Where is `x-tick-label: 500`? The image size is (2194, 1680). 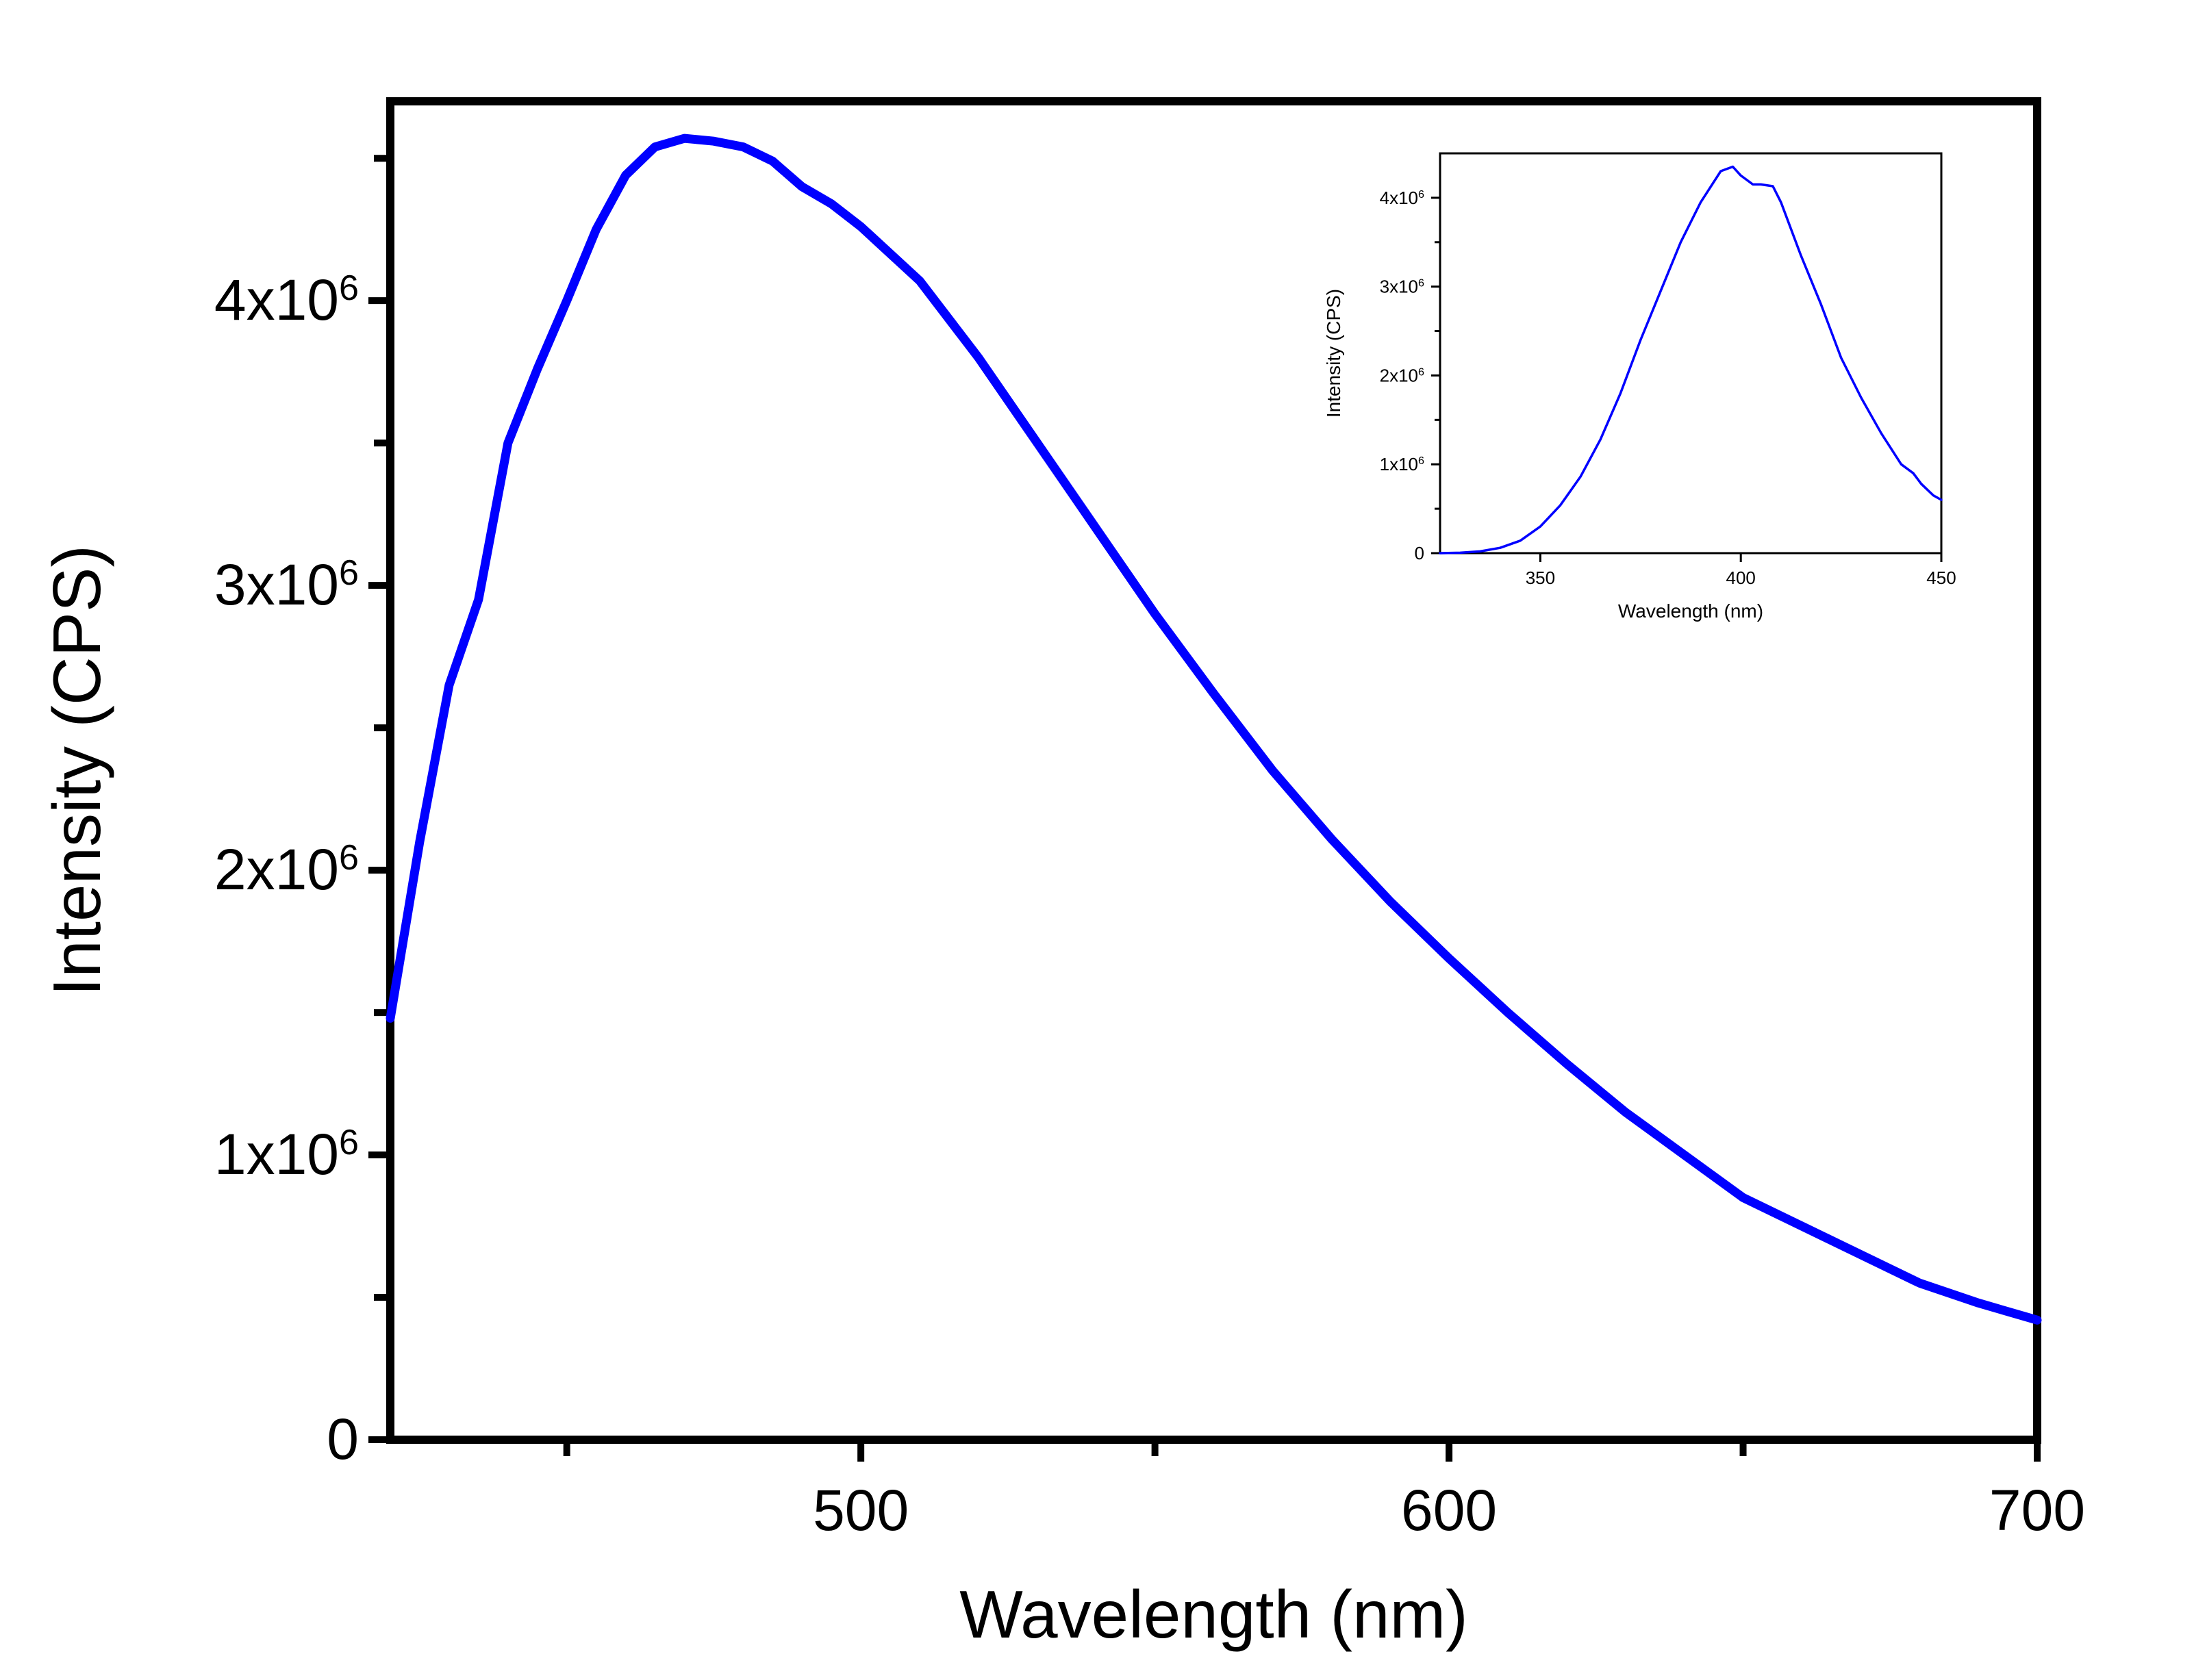
x-tick-label: 500 is located at coordinates (861, 1510).